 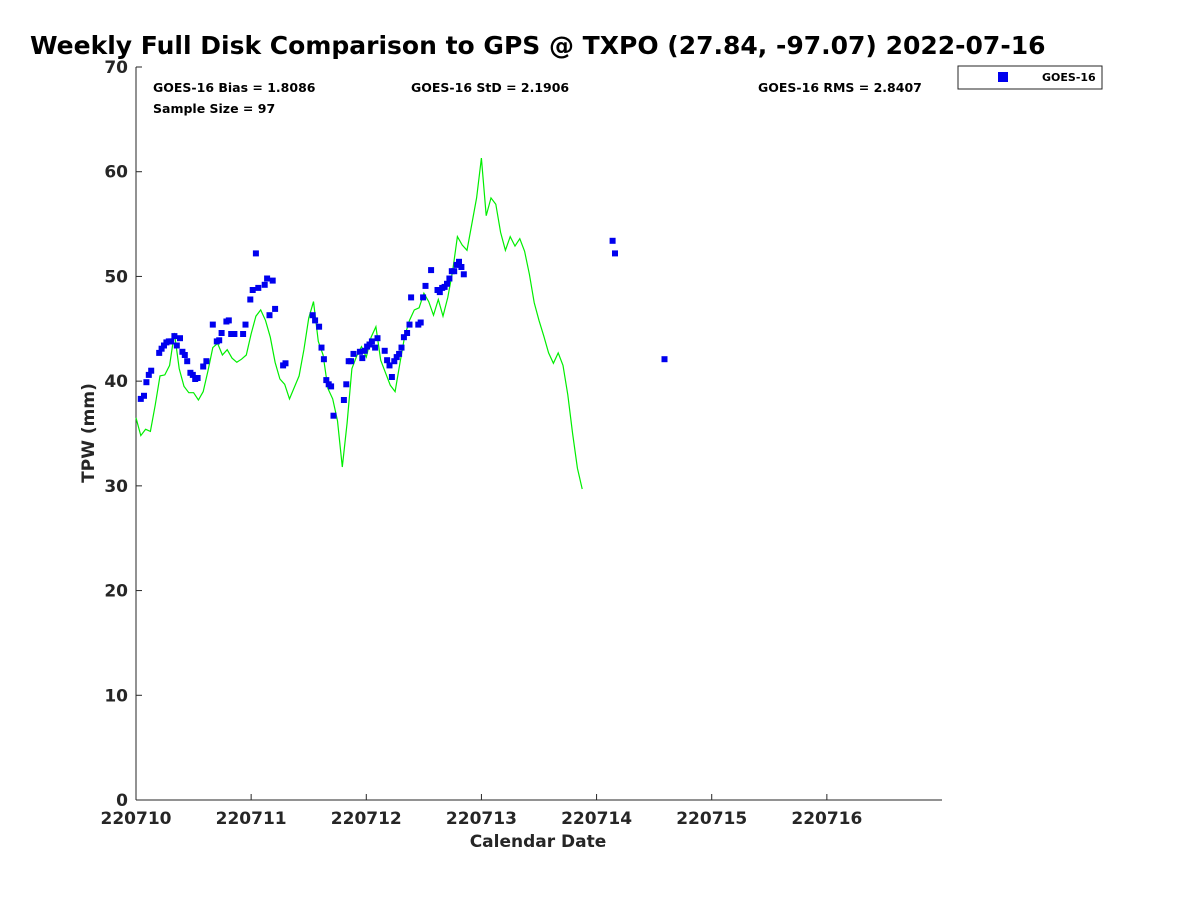 What do you see at coordinates (89, 433) in the screenshot?
I see `y-axis-label: TPW (mm)` at bounding box center [89, 433].